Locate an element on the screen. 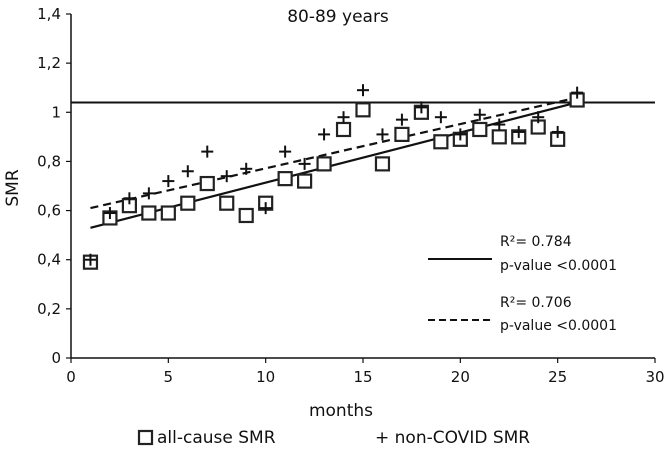 The height and width of the screenshot is (450, 669). annotation-dashed: R²= 0.706 p-value <0.0001 is located at coordinates (522, 314).